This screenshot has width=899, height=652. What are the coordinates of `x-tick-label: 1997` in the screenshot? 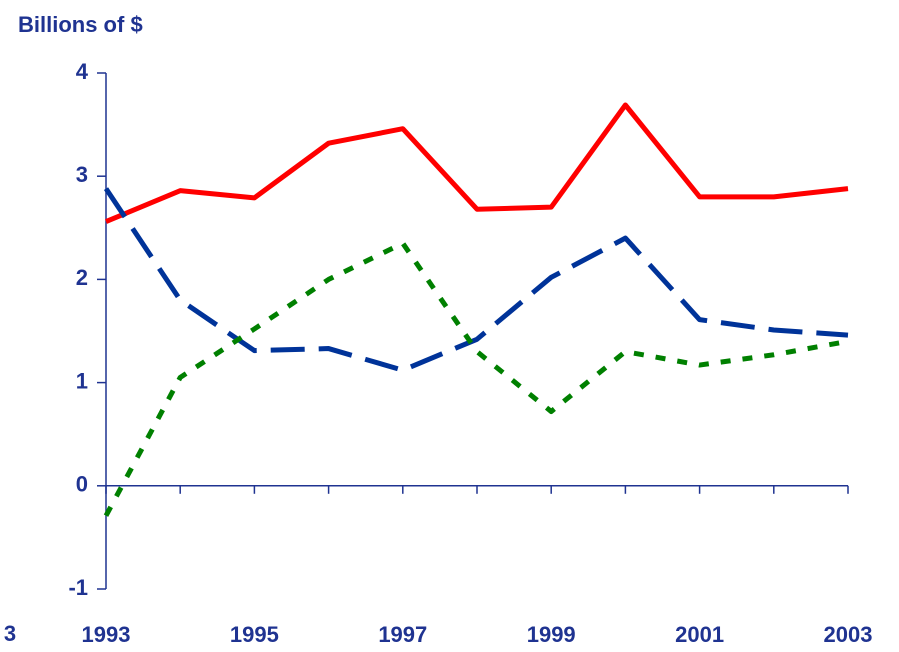 It's located at (402, 634).